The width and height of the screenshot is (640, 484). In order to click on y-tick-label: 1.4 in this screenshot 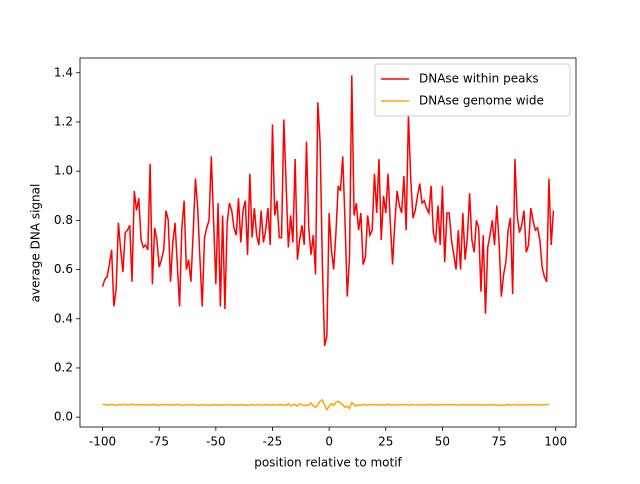, I will do `click(63, 72)`.